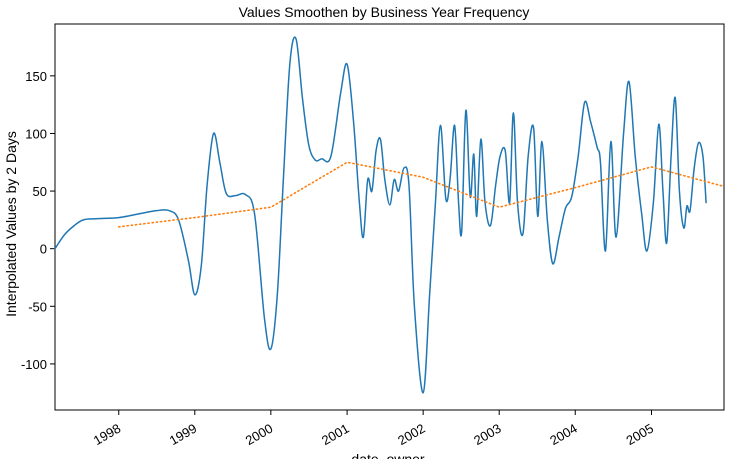 This screenshot has width=729, height=459. What do you see at coordinates (335, 434) in the screenshot?
I see `x-tick-label: 2001` at bounding box center [335, 434].